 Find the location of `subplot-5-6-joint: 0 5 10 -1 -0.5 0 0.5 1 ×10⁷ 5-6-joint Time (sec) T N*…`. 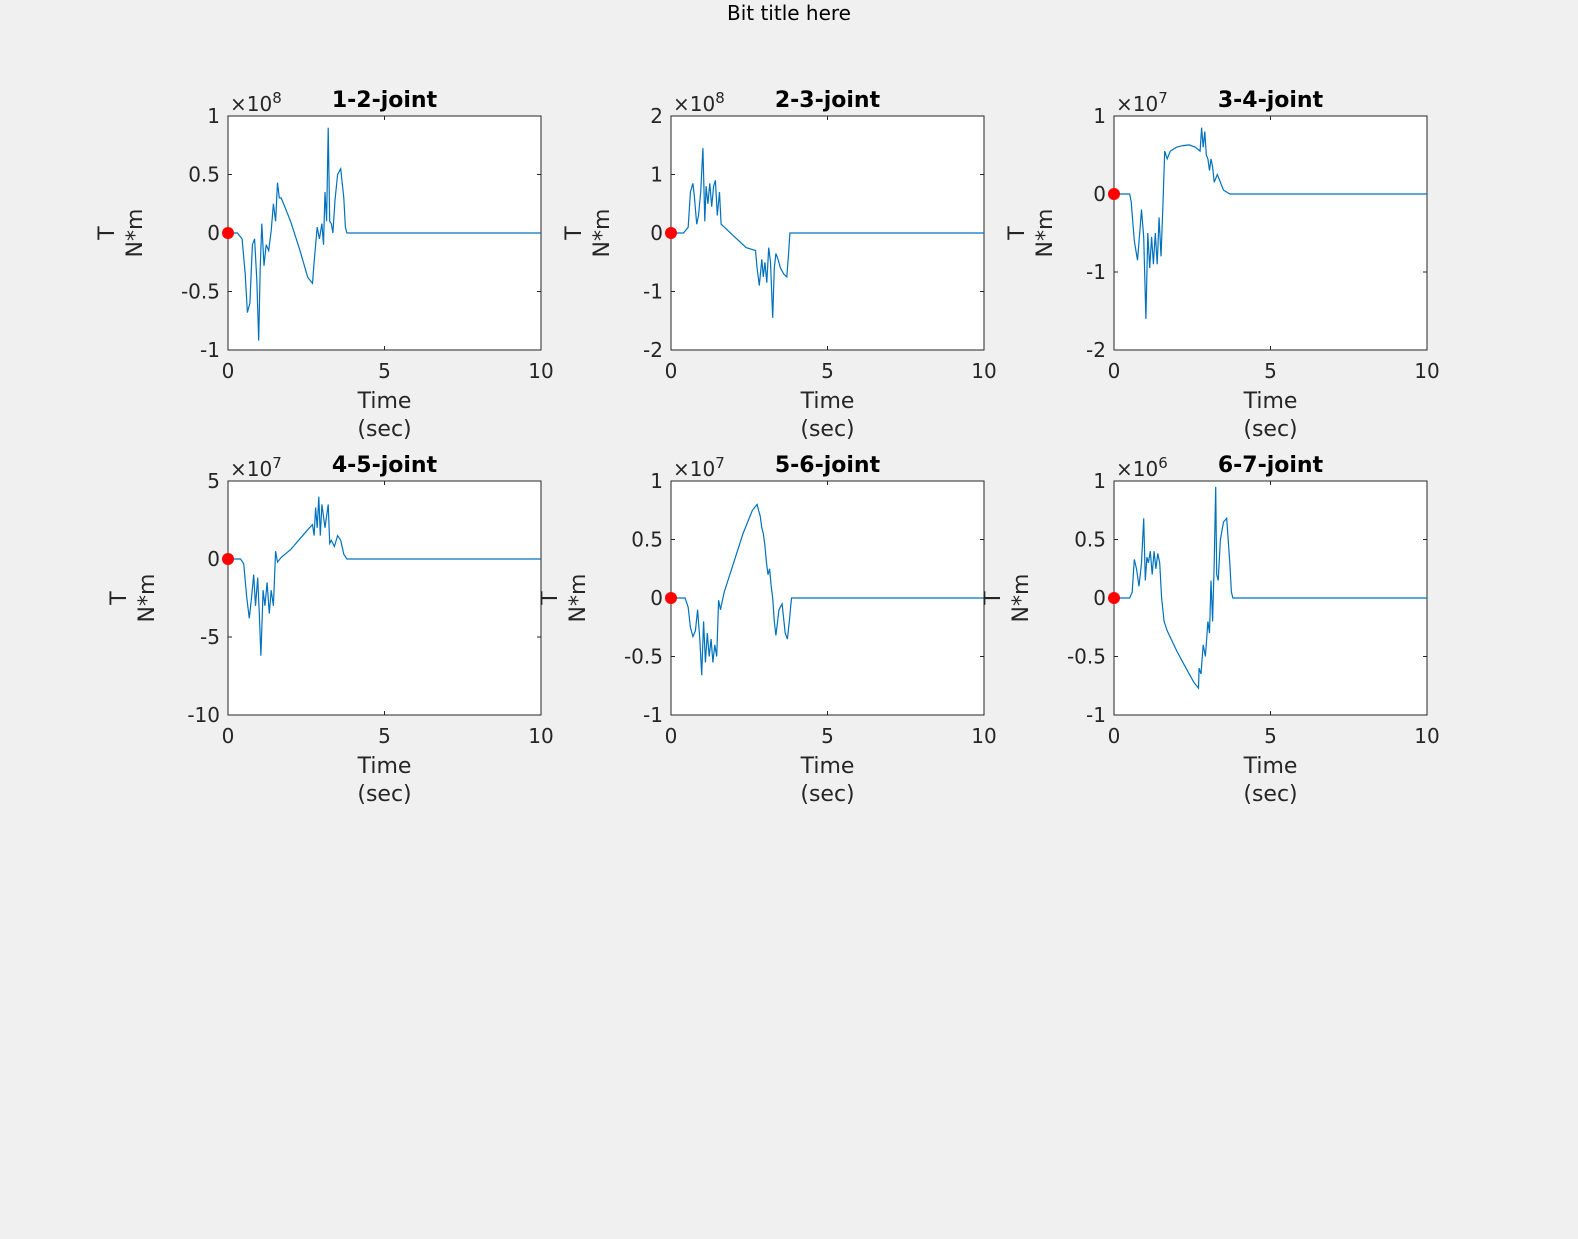

subplot-5-6-joint: 0 5 10 -1 -0.5 0 0.5 1 ×10⁷ 5-6-joint Time (sec) T N*… is located at coordinates (767, 630).